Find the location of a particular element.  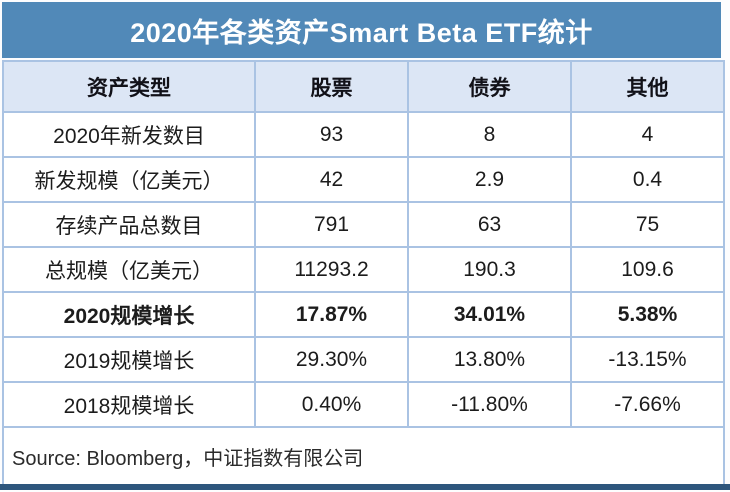

cell-value: 190.3 is located at coordinates (489, 269).